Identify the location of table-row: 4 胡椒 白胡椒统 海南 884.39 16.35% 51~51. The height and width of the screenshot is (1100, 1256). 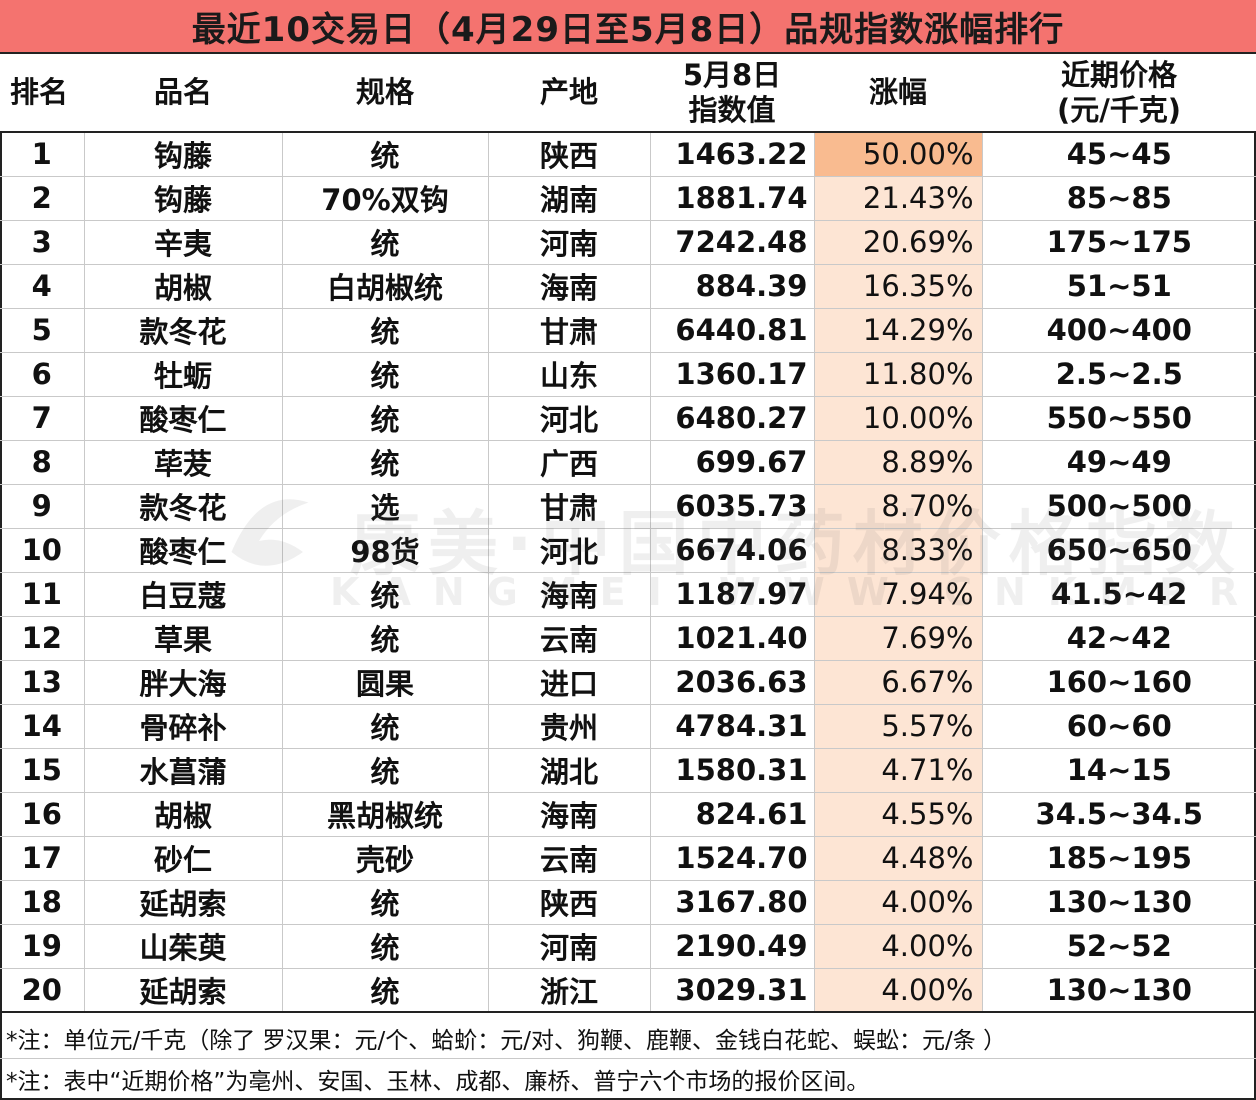
(628, 286).